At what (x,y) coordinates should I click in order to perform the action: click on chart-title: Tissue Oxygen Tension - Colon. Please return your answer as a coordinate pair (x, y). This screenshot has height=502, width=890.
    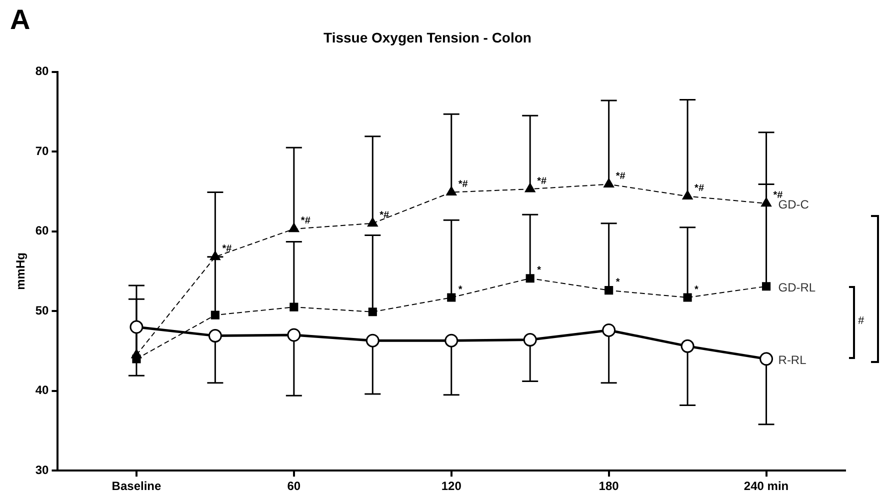
    Looking at the image, I should click on (428, 37).